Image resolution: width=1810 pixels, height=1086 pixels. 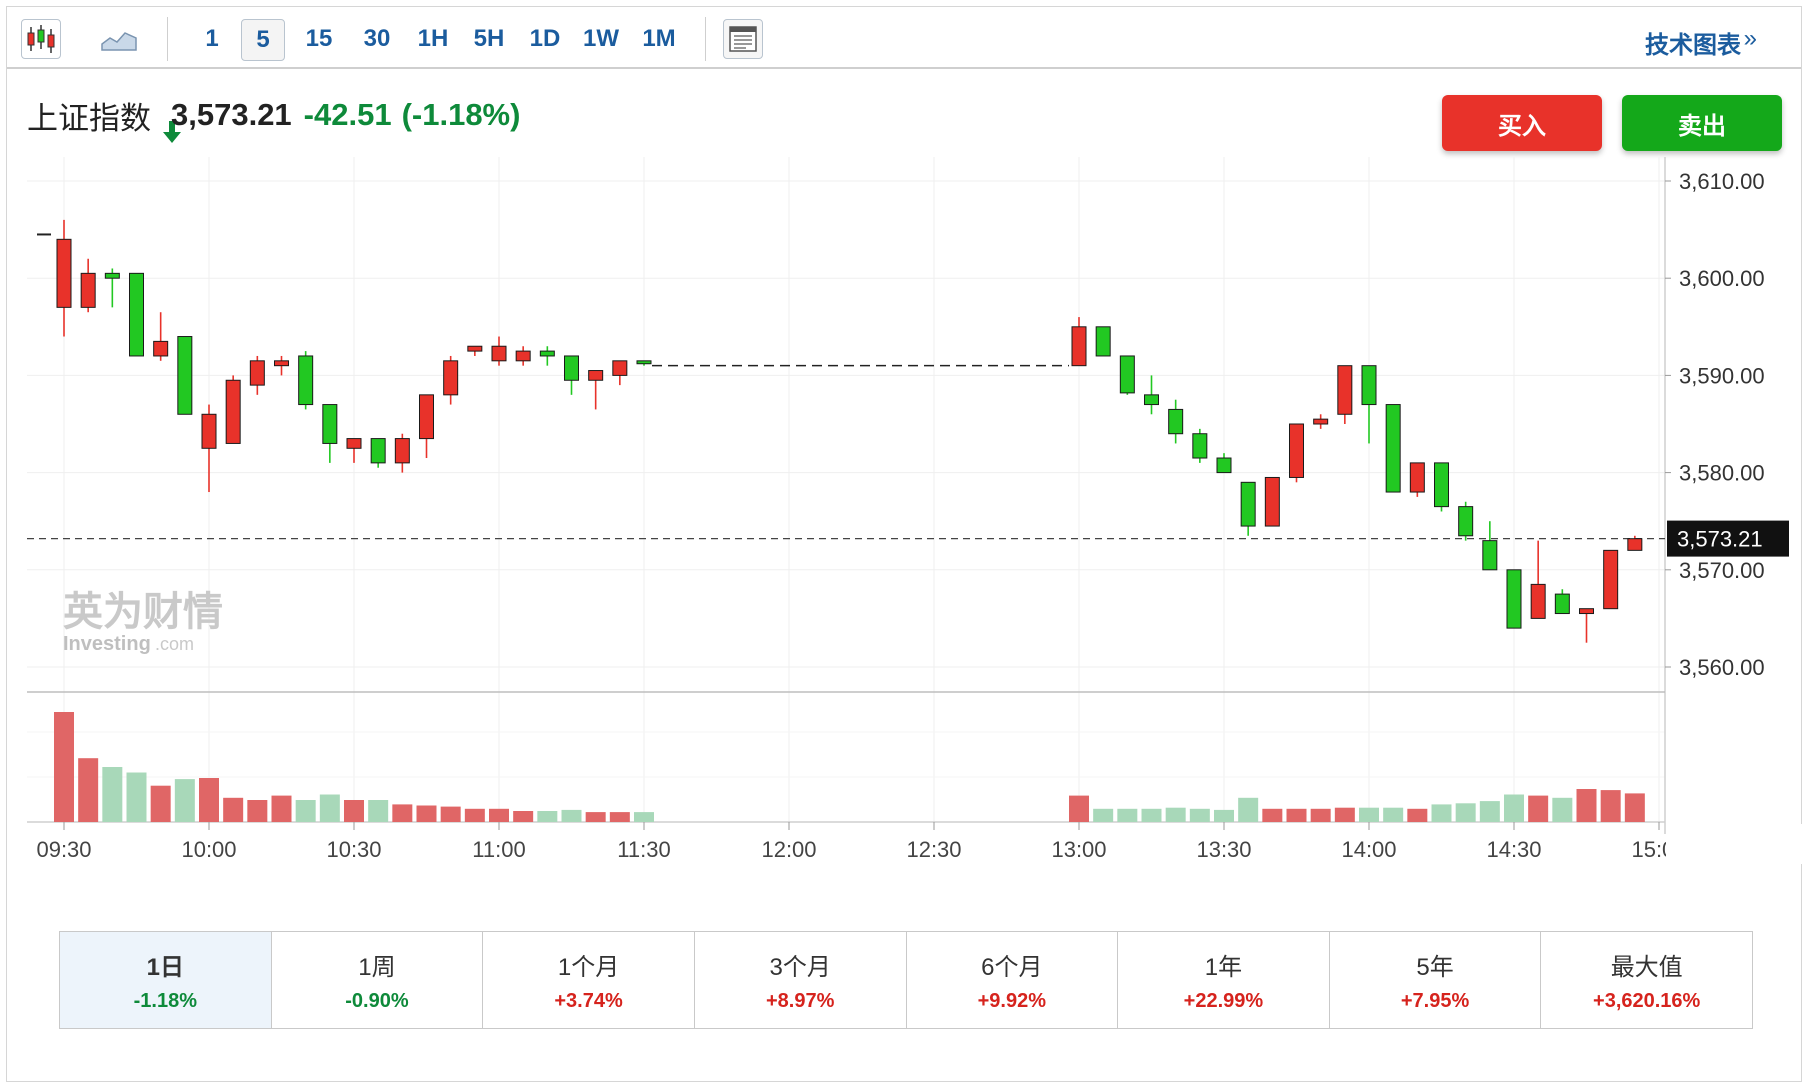 What do you see at coordinates (1720, 539) in the screenshot?
I see `last-price-label: 3,573.21` at bounding box center [1720, 539].